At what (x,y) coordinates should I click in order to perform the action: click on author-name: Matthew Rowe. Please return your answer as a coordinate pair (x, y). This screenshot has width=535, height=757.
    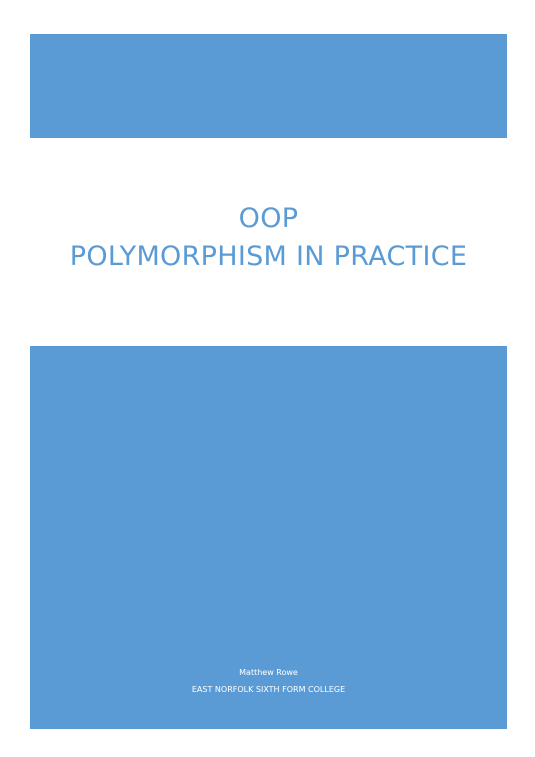
    Looking at the image, I should click on (268, 672).